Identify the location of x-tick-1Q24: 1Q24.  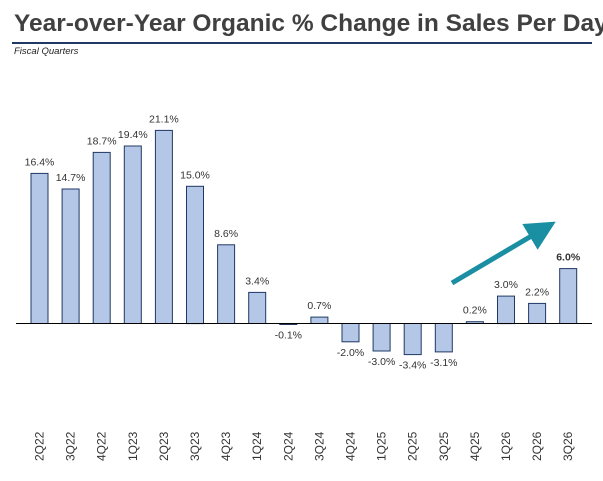
(257, 446).